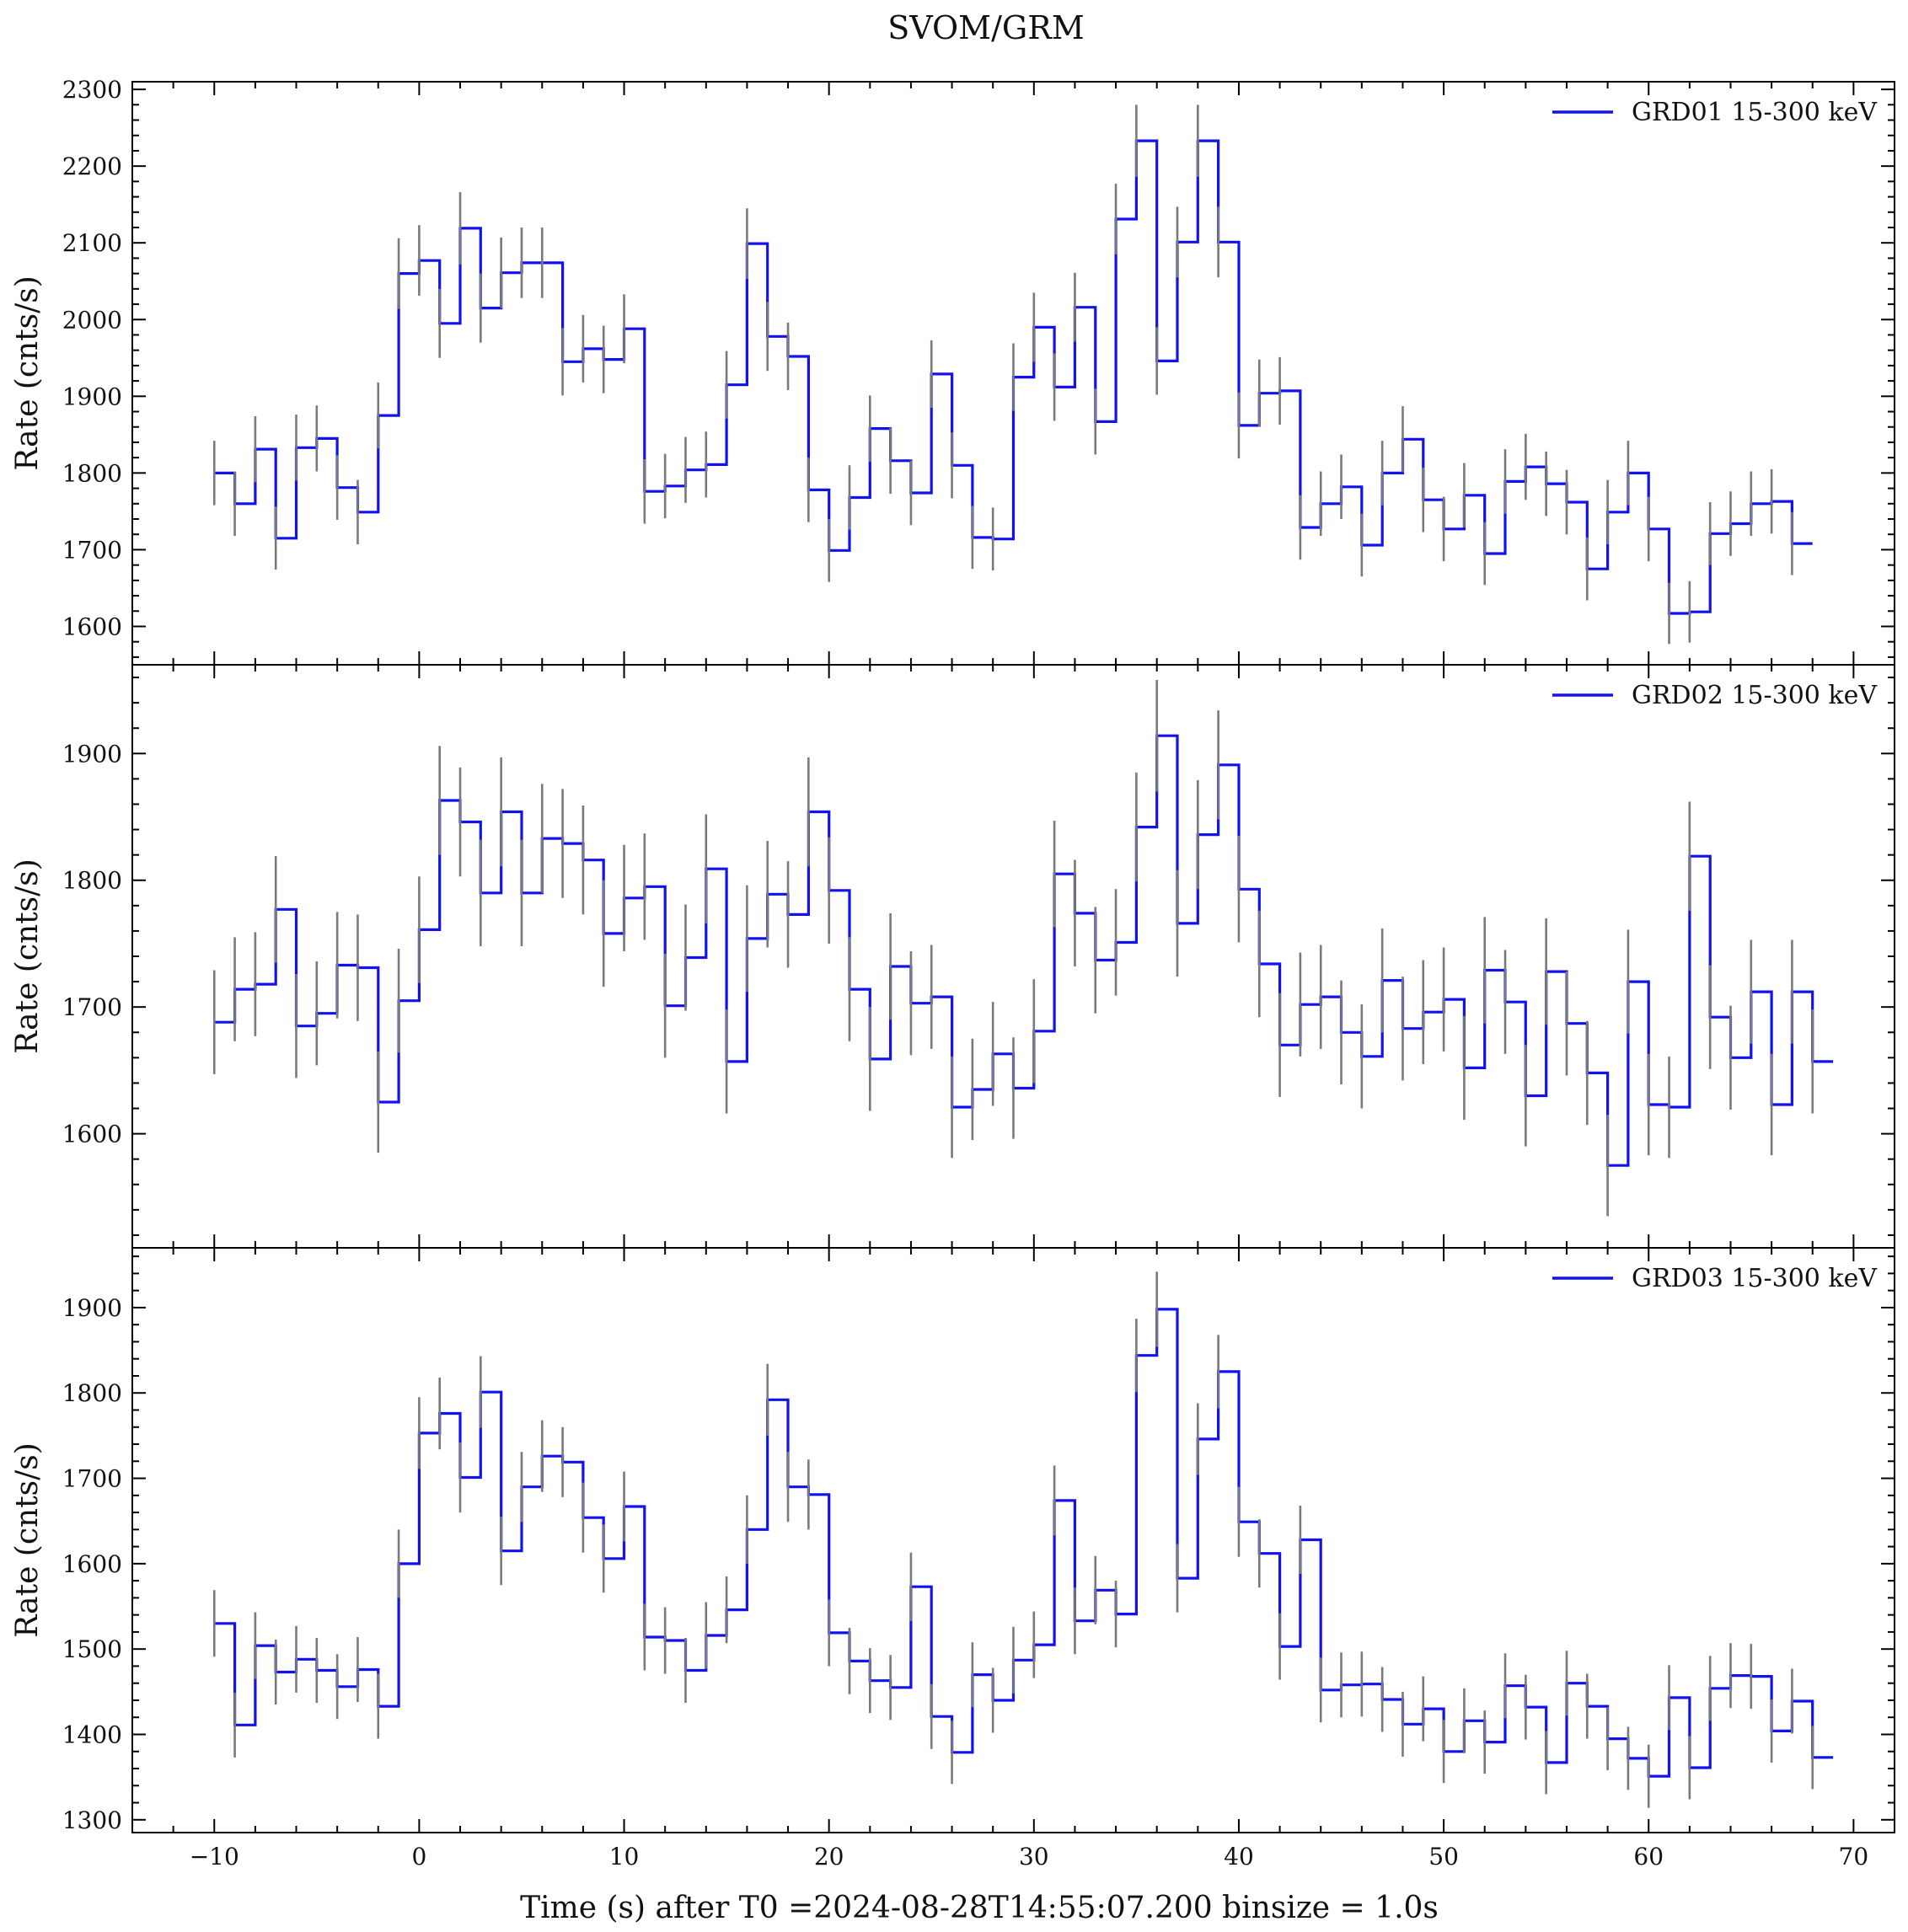  I want to click on x-tick-label: 50, so click(1443, 1856).